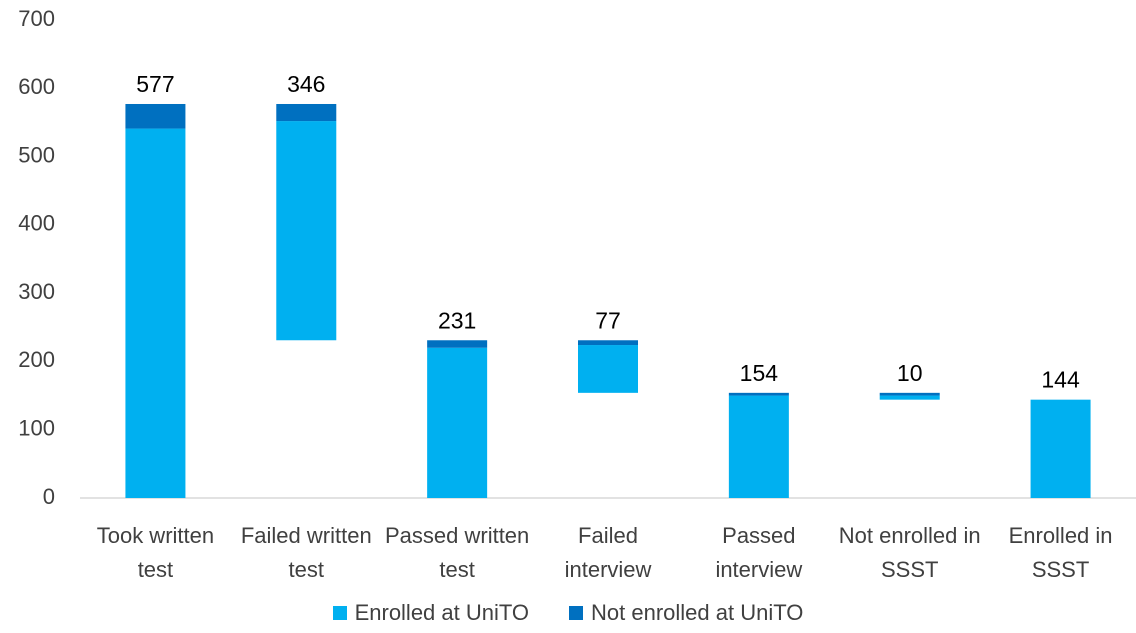 The height and width of the screenshot is (633, 1136). I want to click on x-tick-label: Took written test, so click(155, 552).